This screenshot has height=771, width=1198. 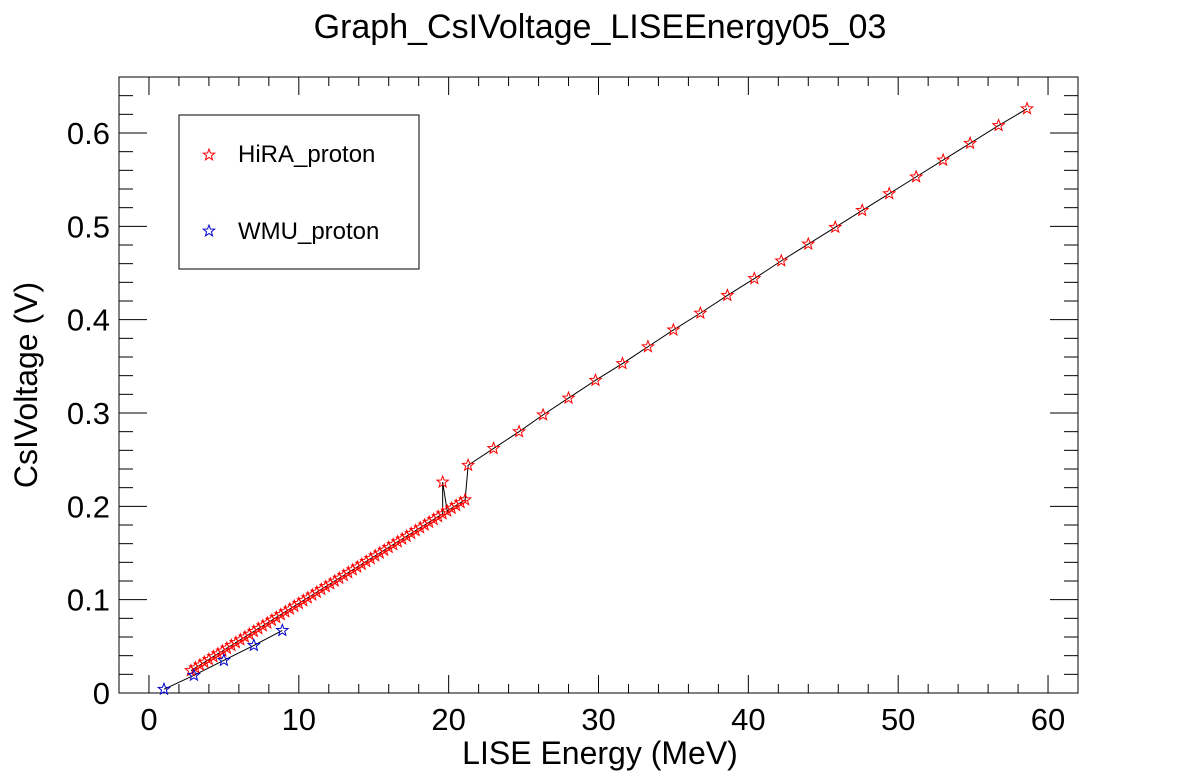 I want to click on y-tick-label: 0.4, so click(x=88, y=320).